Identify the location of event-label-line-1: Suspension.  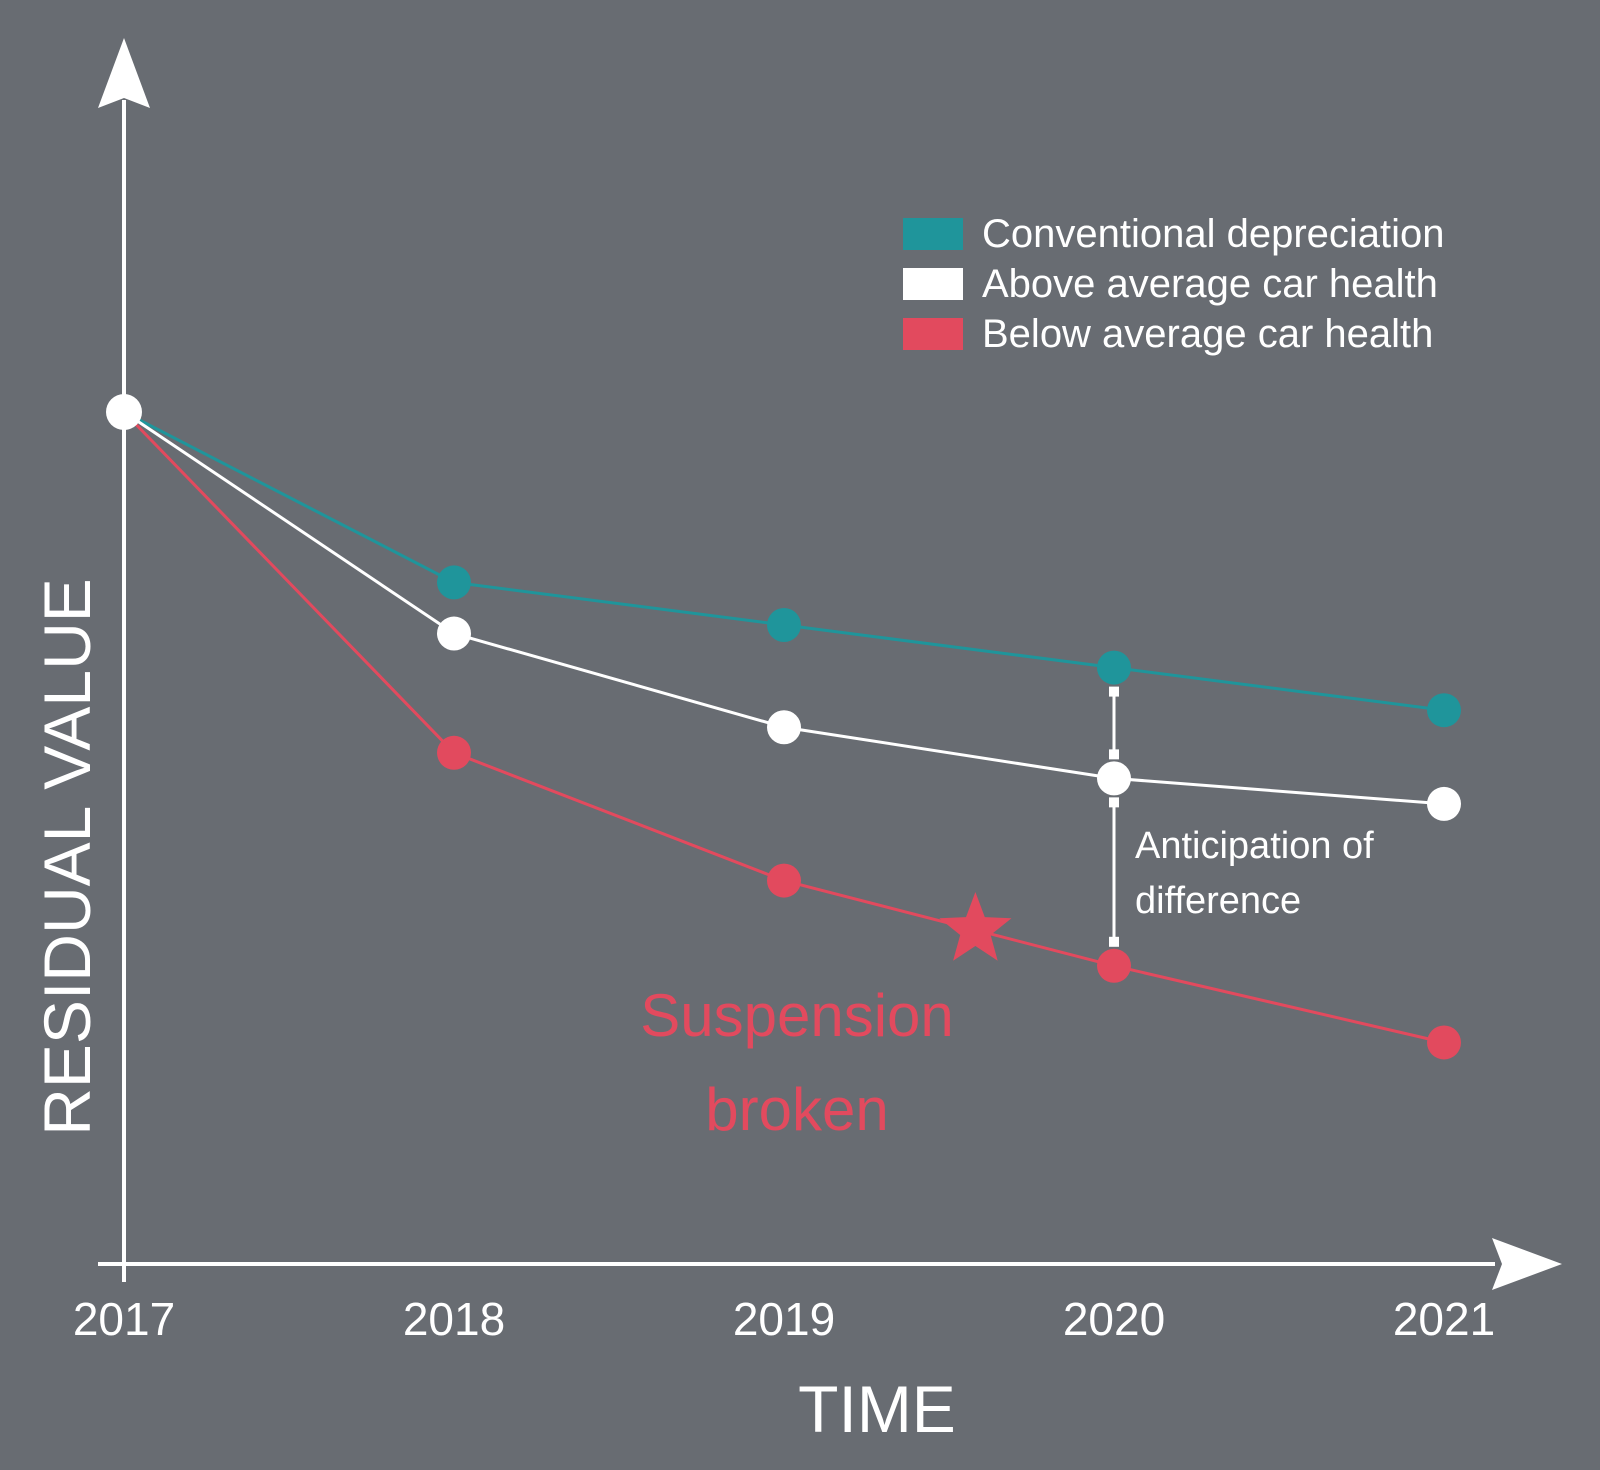
(797, 1015).